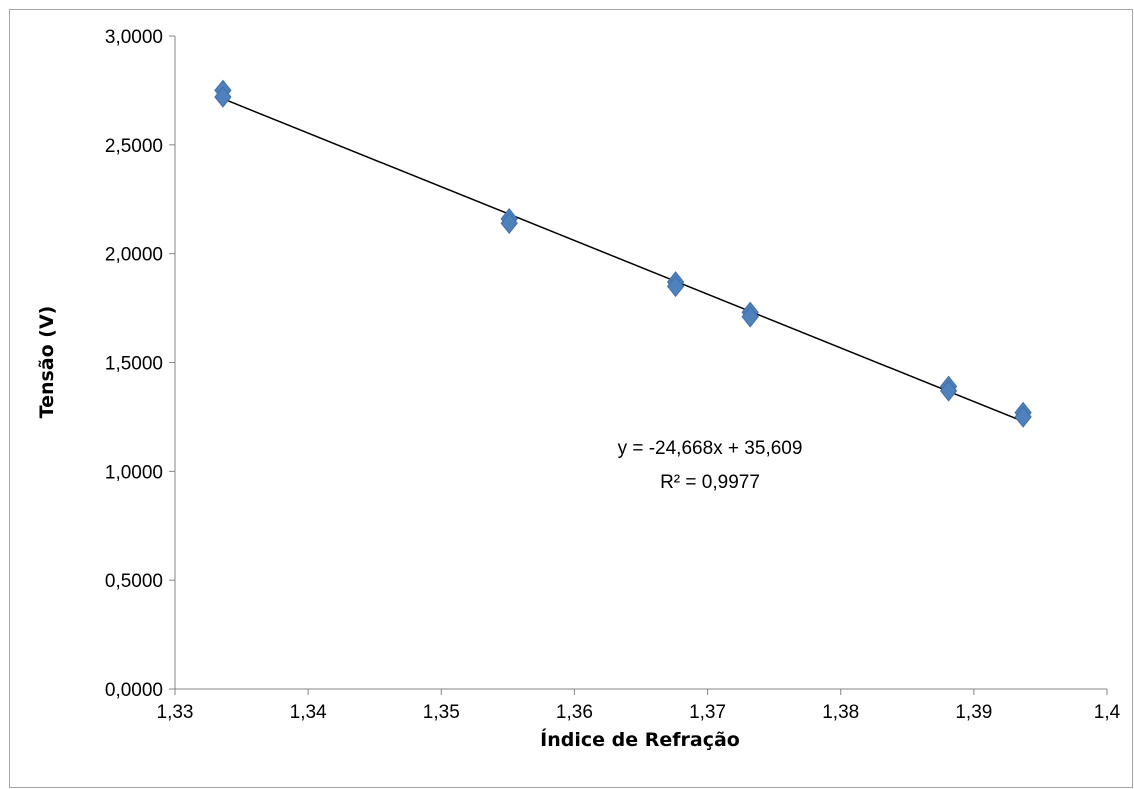  I want to click on x-tick-label: 1,4, so click(1107, 712).